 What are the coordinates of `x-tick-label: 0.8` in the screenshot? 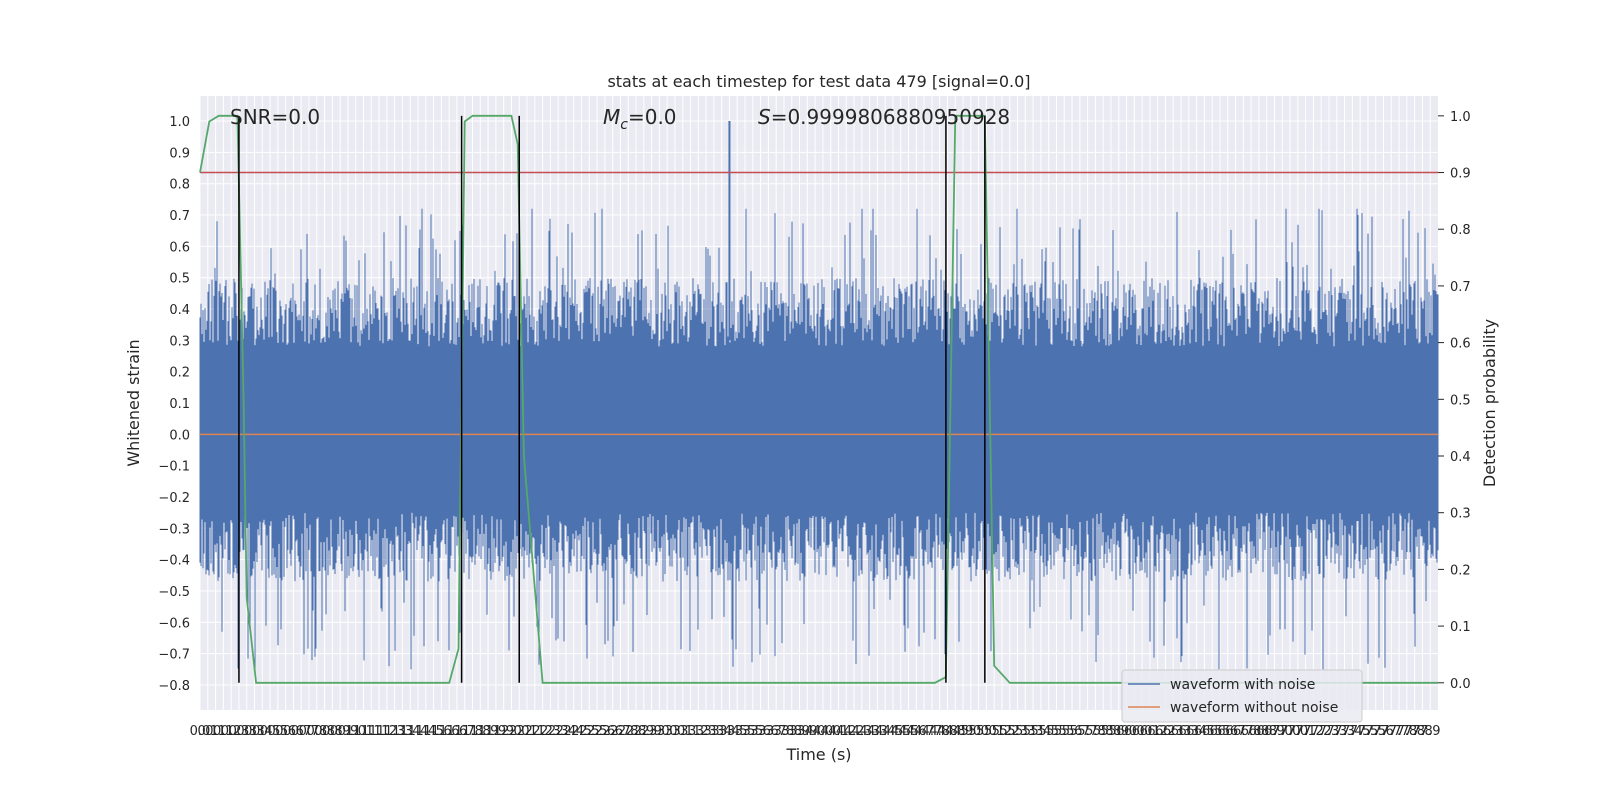 It's located at (316, 731).